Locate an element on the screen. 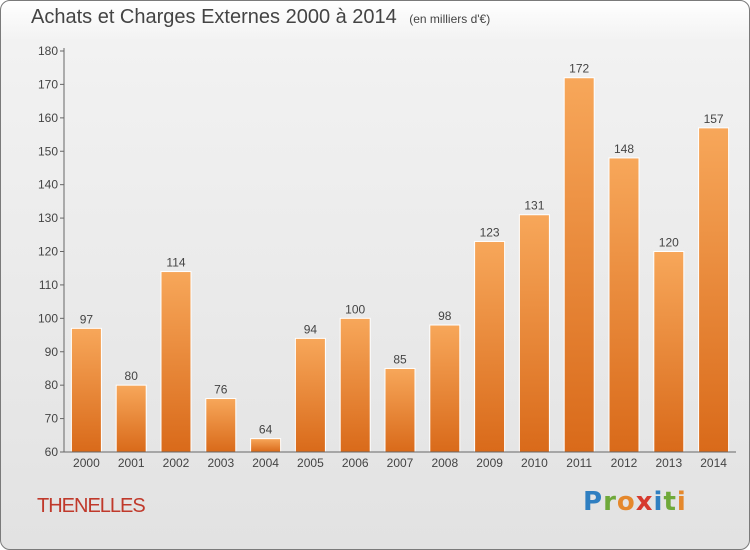 The image size is (750, 550). y-tick-label: 140 is located at coordinates (48, 185).